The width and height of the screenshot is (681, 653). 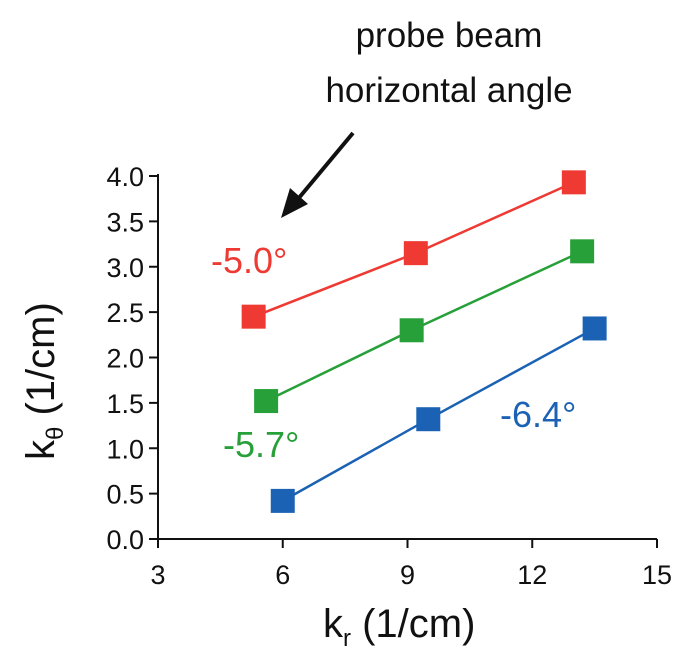 What do you see at coordinates (125, 404) in the screenshot?
I see `y-tick-label-3: 1.5` at bounding box center [125, 404].